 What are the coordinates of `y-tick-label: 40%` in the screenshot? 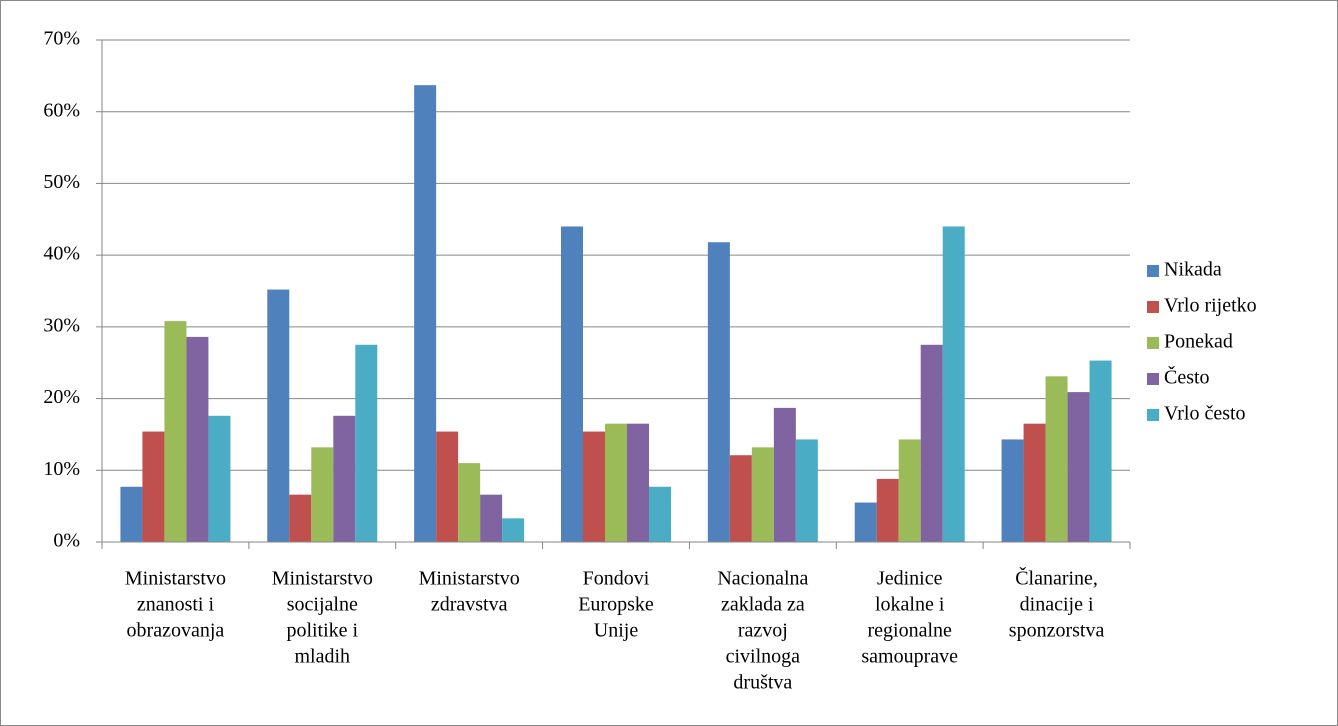 It's located at (61, 254).